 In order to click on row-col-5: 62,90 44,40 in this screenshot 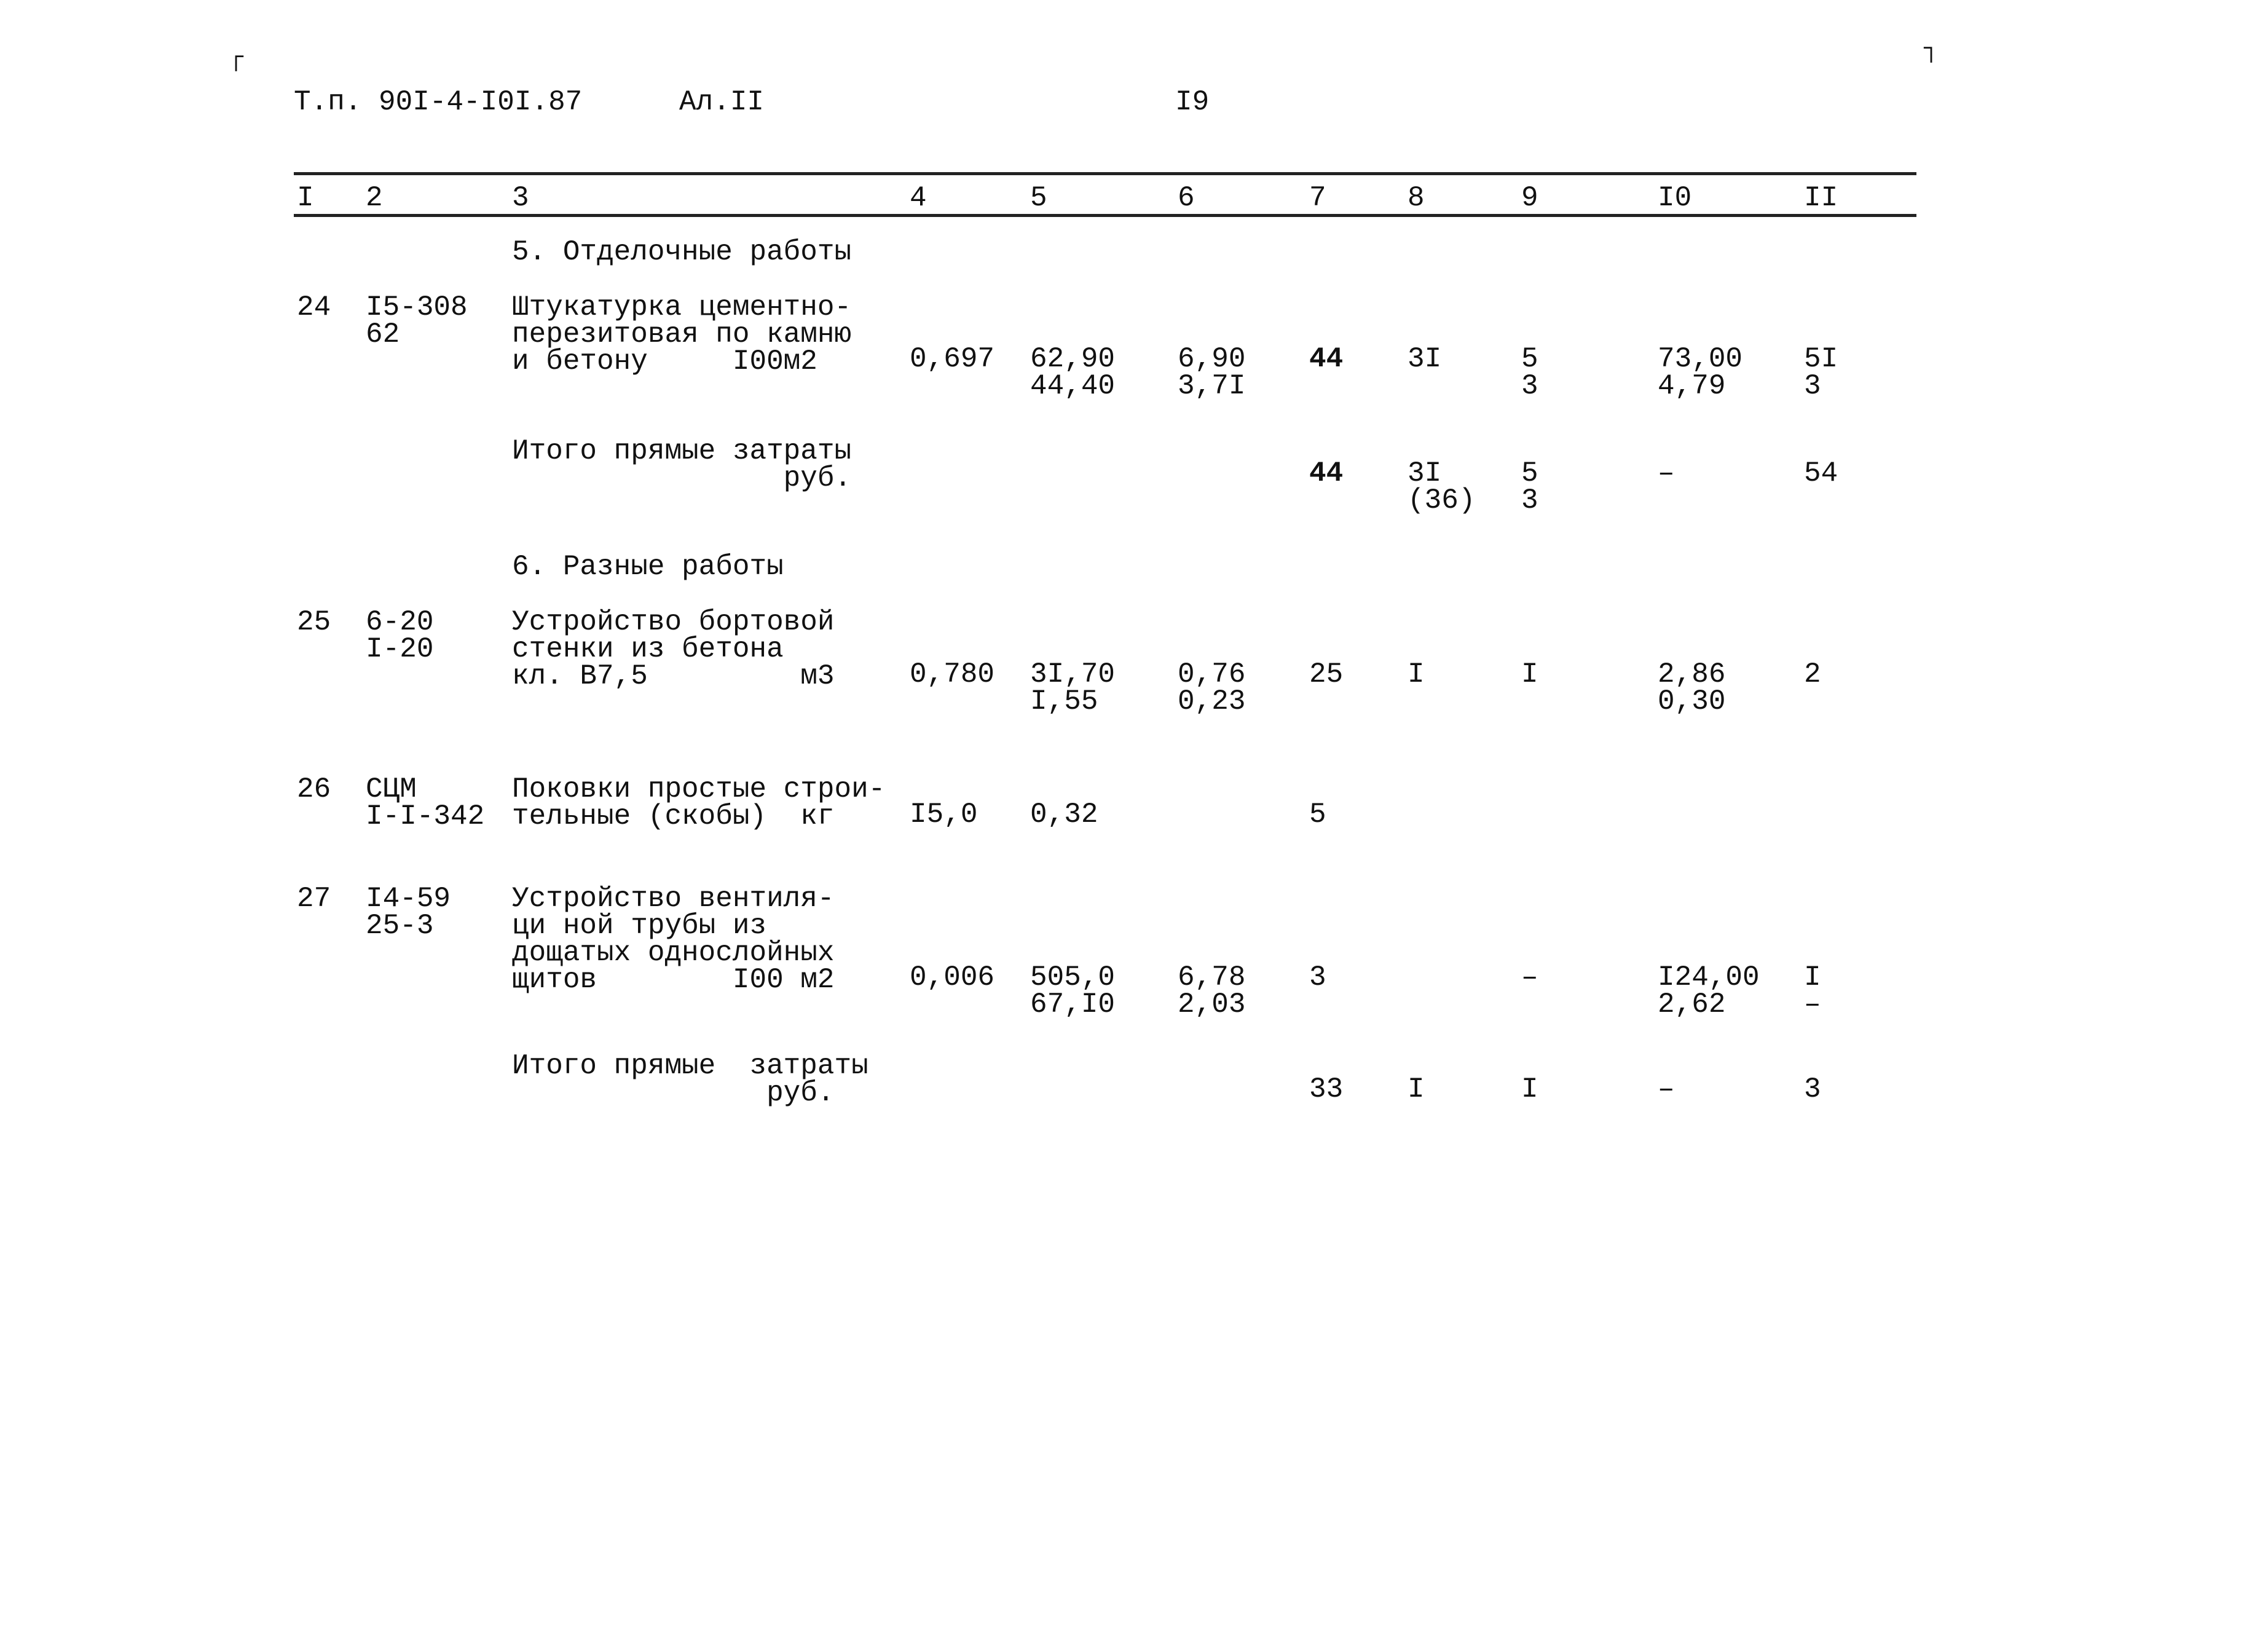, I will do `click(1073, 372)`.